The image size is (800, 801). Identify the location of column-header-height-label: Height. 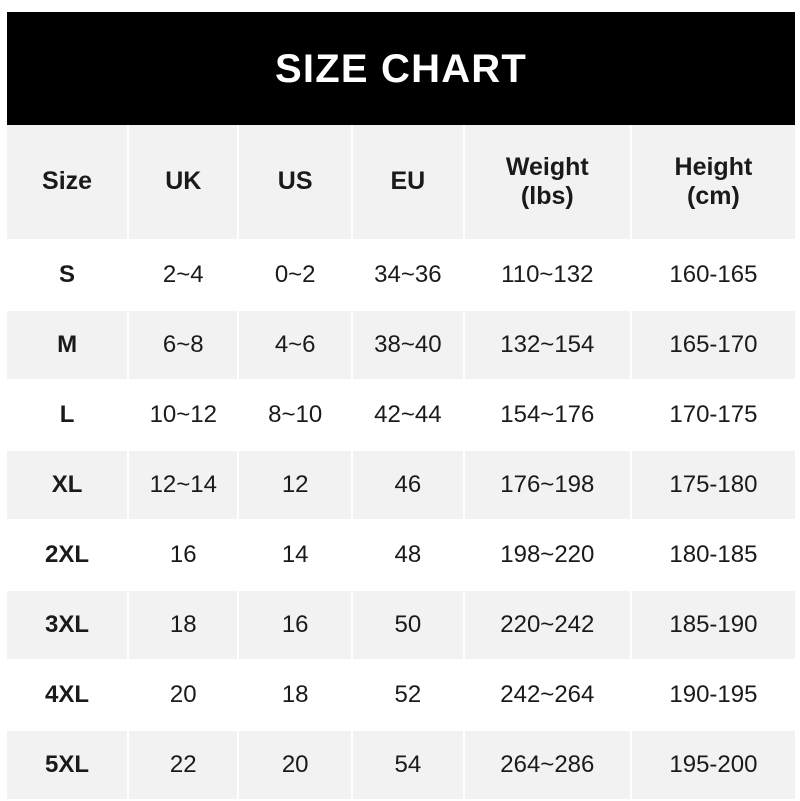
(713, 166).